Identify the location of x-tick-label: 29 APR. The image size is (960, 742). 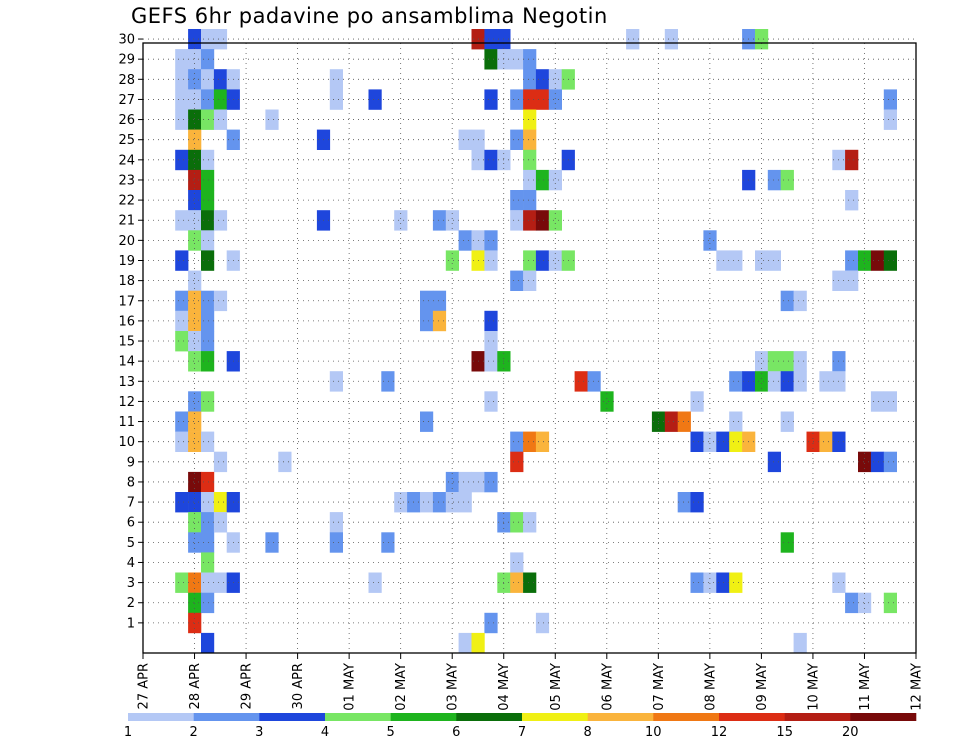
(247, 686).